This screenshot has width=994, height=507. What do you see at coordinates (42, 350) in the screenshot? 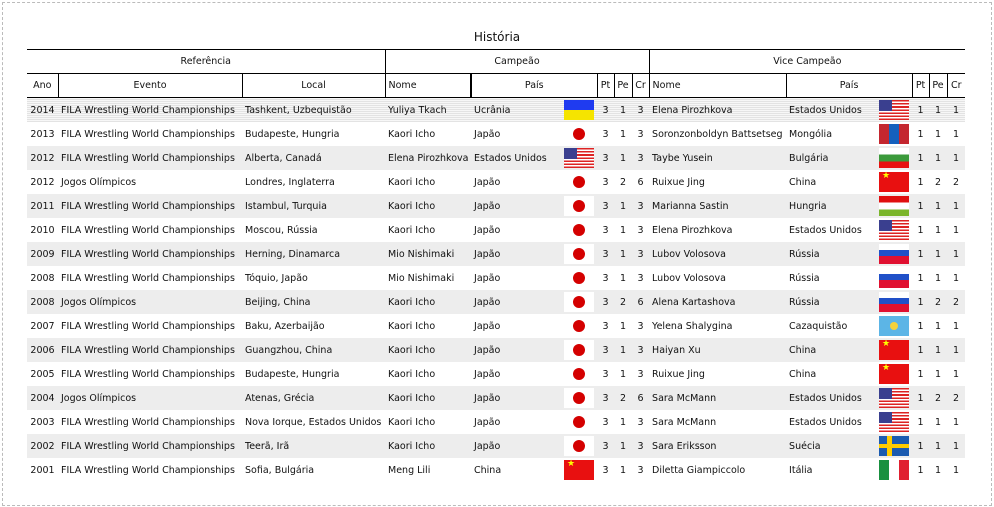
I see `year-cell: 2006` at bounding box center [42, 350].